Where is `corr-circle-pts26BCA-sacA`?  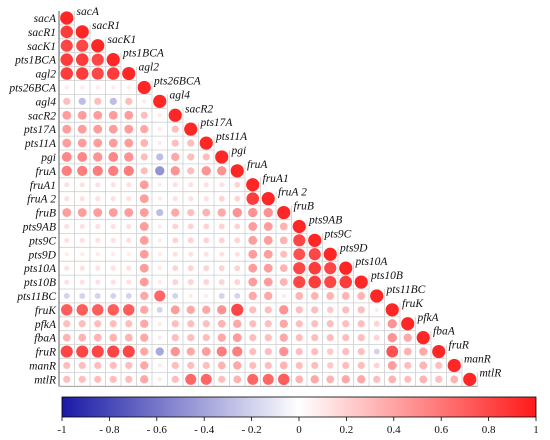 corr-circle-pts26BCA-sacA is located at coordinates (66, 87).